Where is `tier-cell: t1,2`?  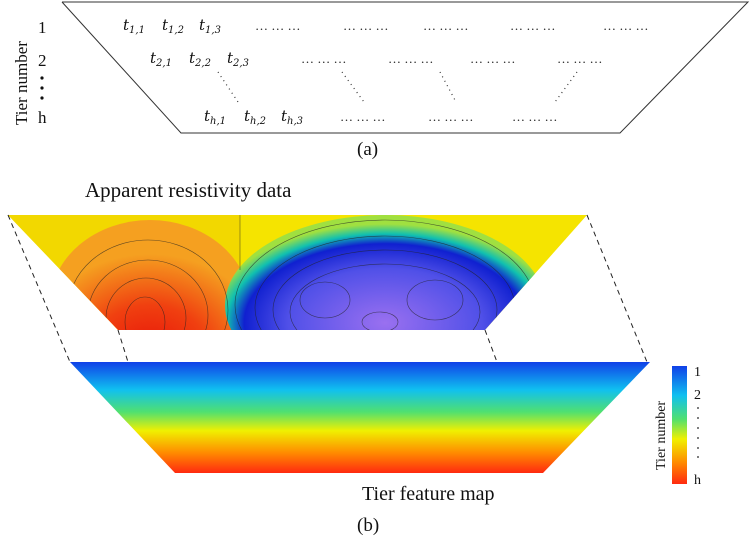
tier-cell: t1,2 is located at coordinates (173, 26).